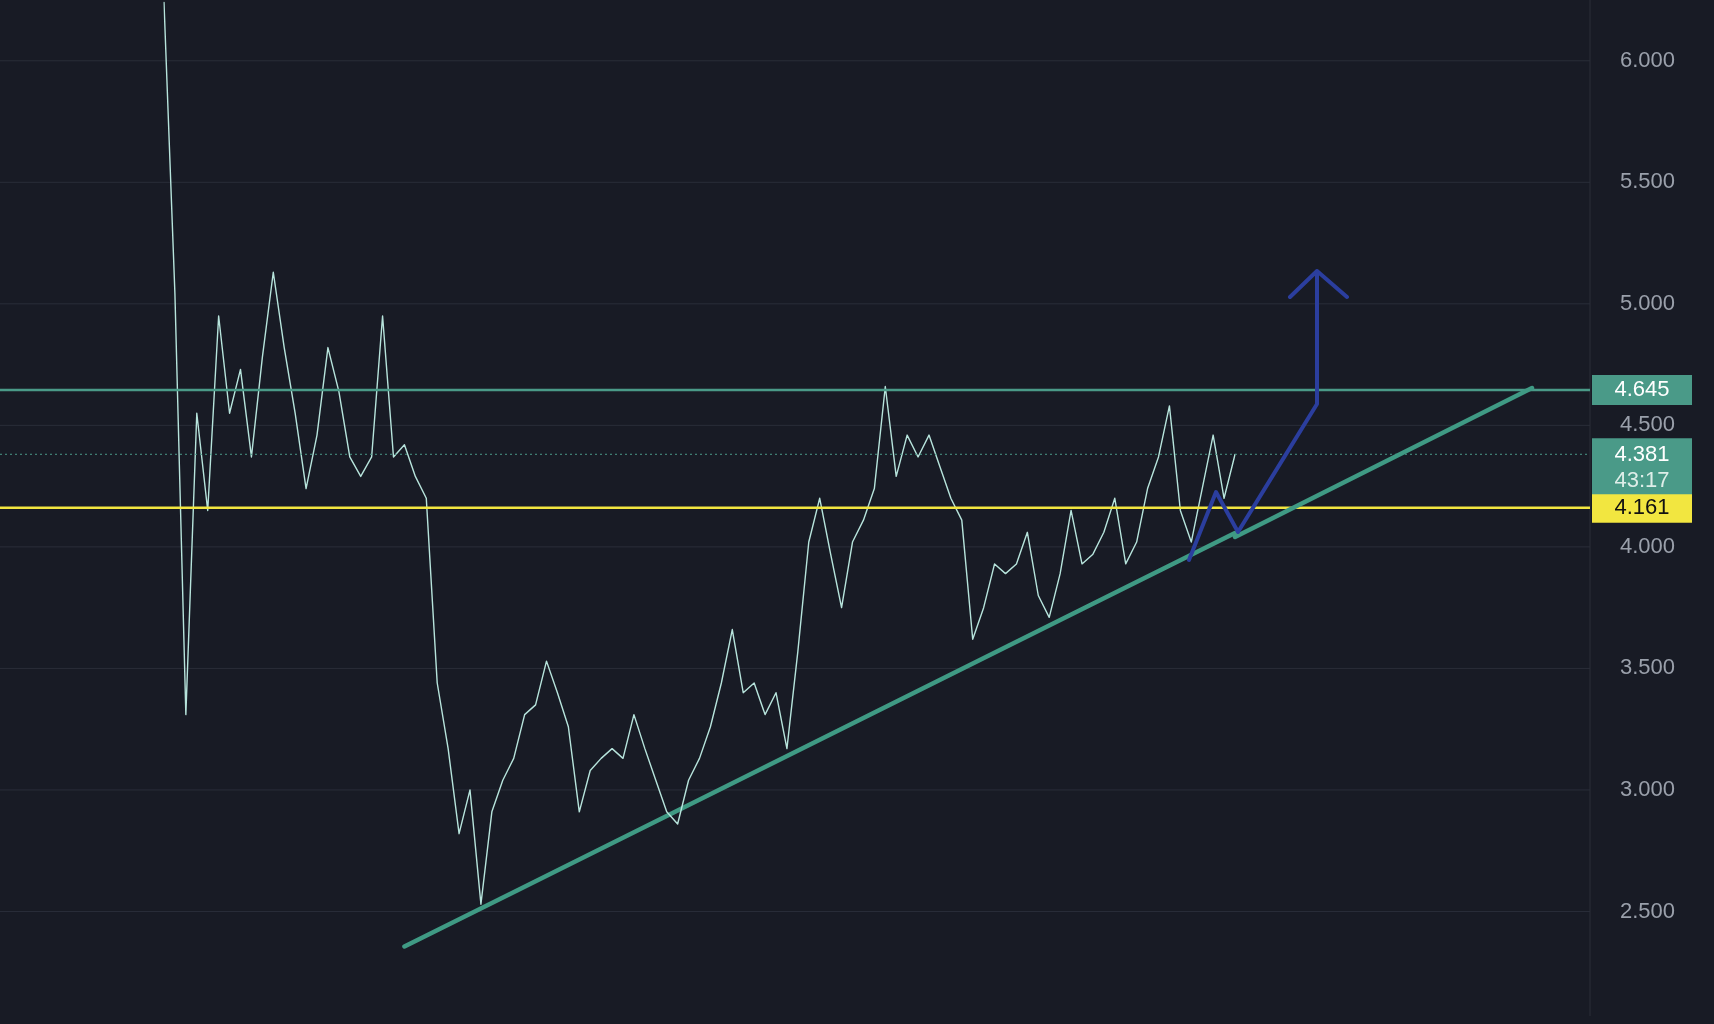 This screenshot has width=1714, height=1024. What do you see at coordinates (1642, 454) in the screenshot?
I see `ref-line-label: 4.381` at bounding box center [1642, 454].